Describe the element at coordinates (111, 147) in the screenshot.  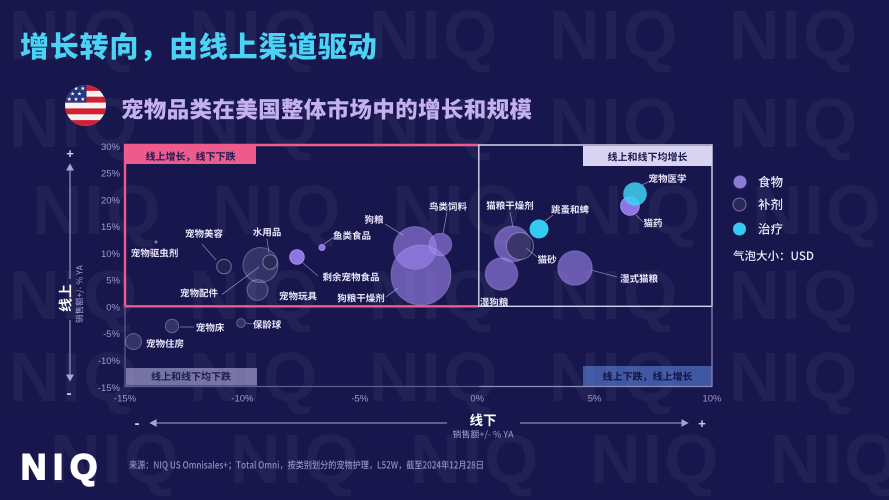
I see `svg-text: 30%` at that location.